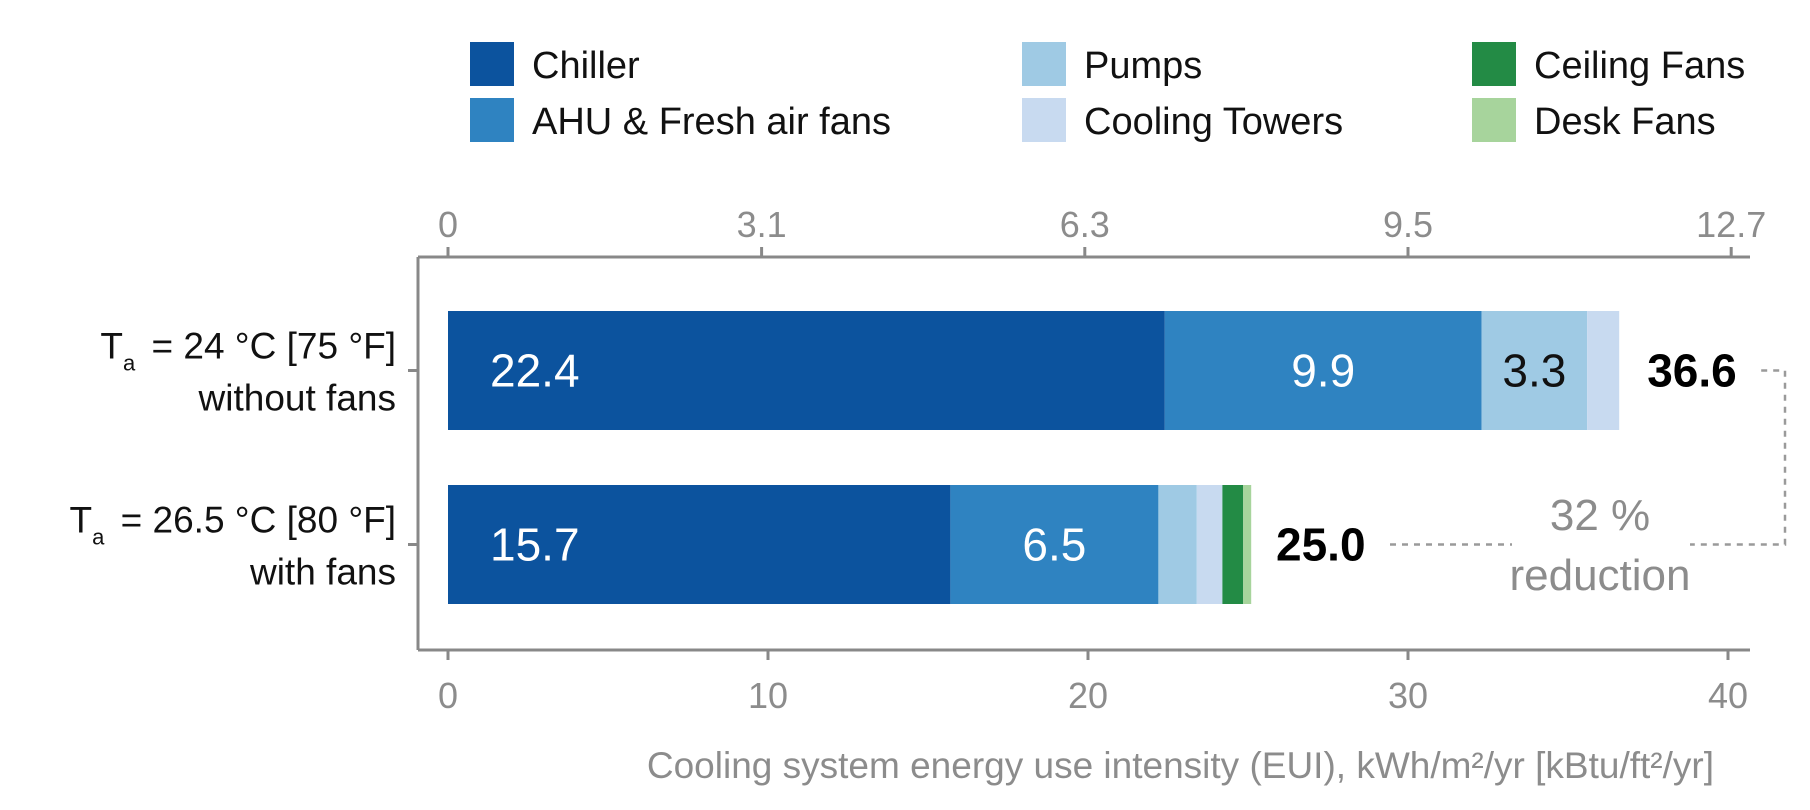 Image resolution: width=1810 pixels, height=810 pixels. What do you see at coordinates (248, 351) in the screenshot?
I see `category-label-line1: Ta = 24 °C [75 °F]` at bounding box center [248, 351].